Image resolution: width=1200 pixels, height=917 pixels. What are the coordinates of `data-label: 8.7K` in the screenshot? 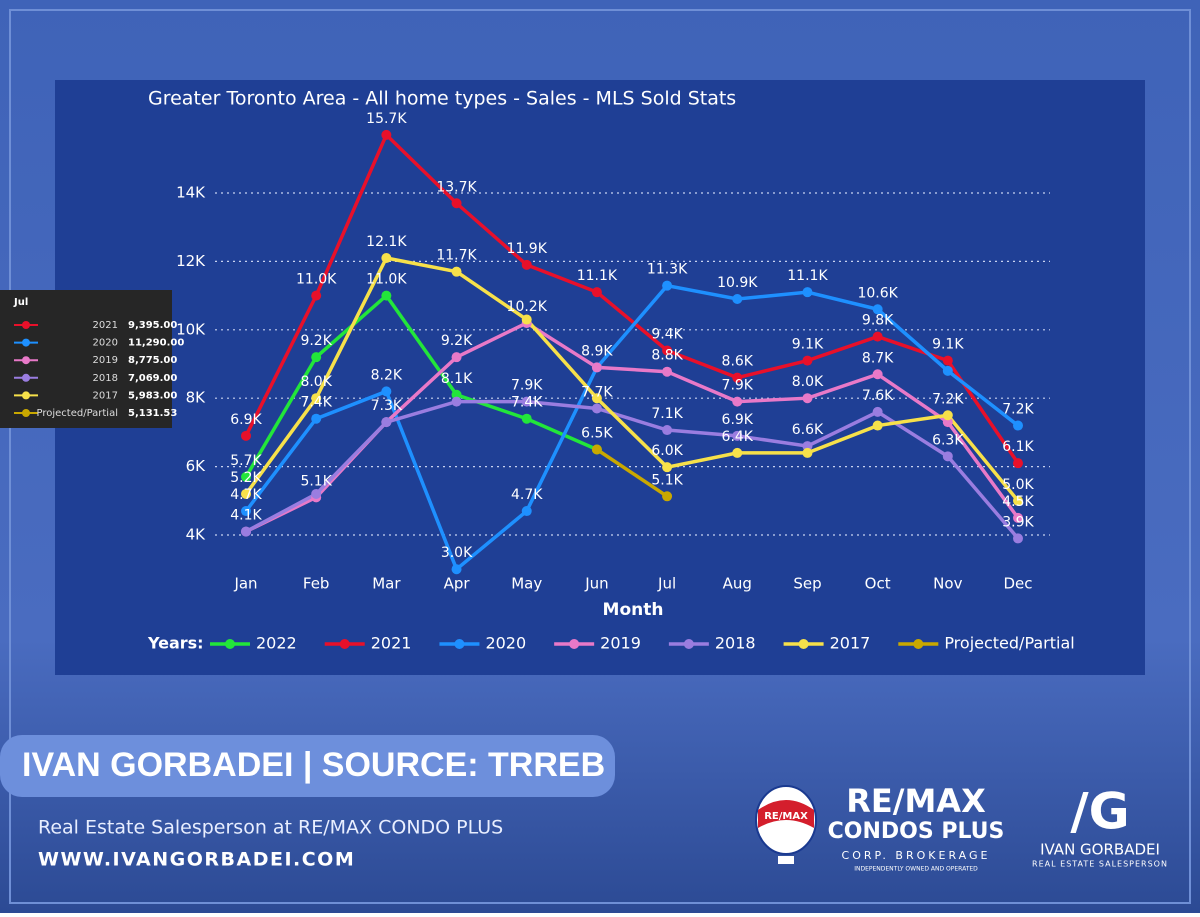 It's located at (878, 358).